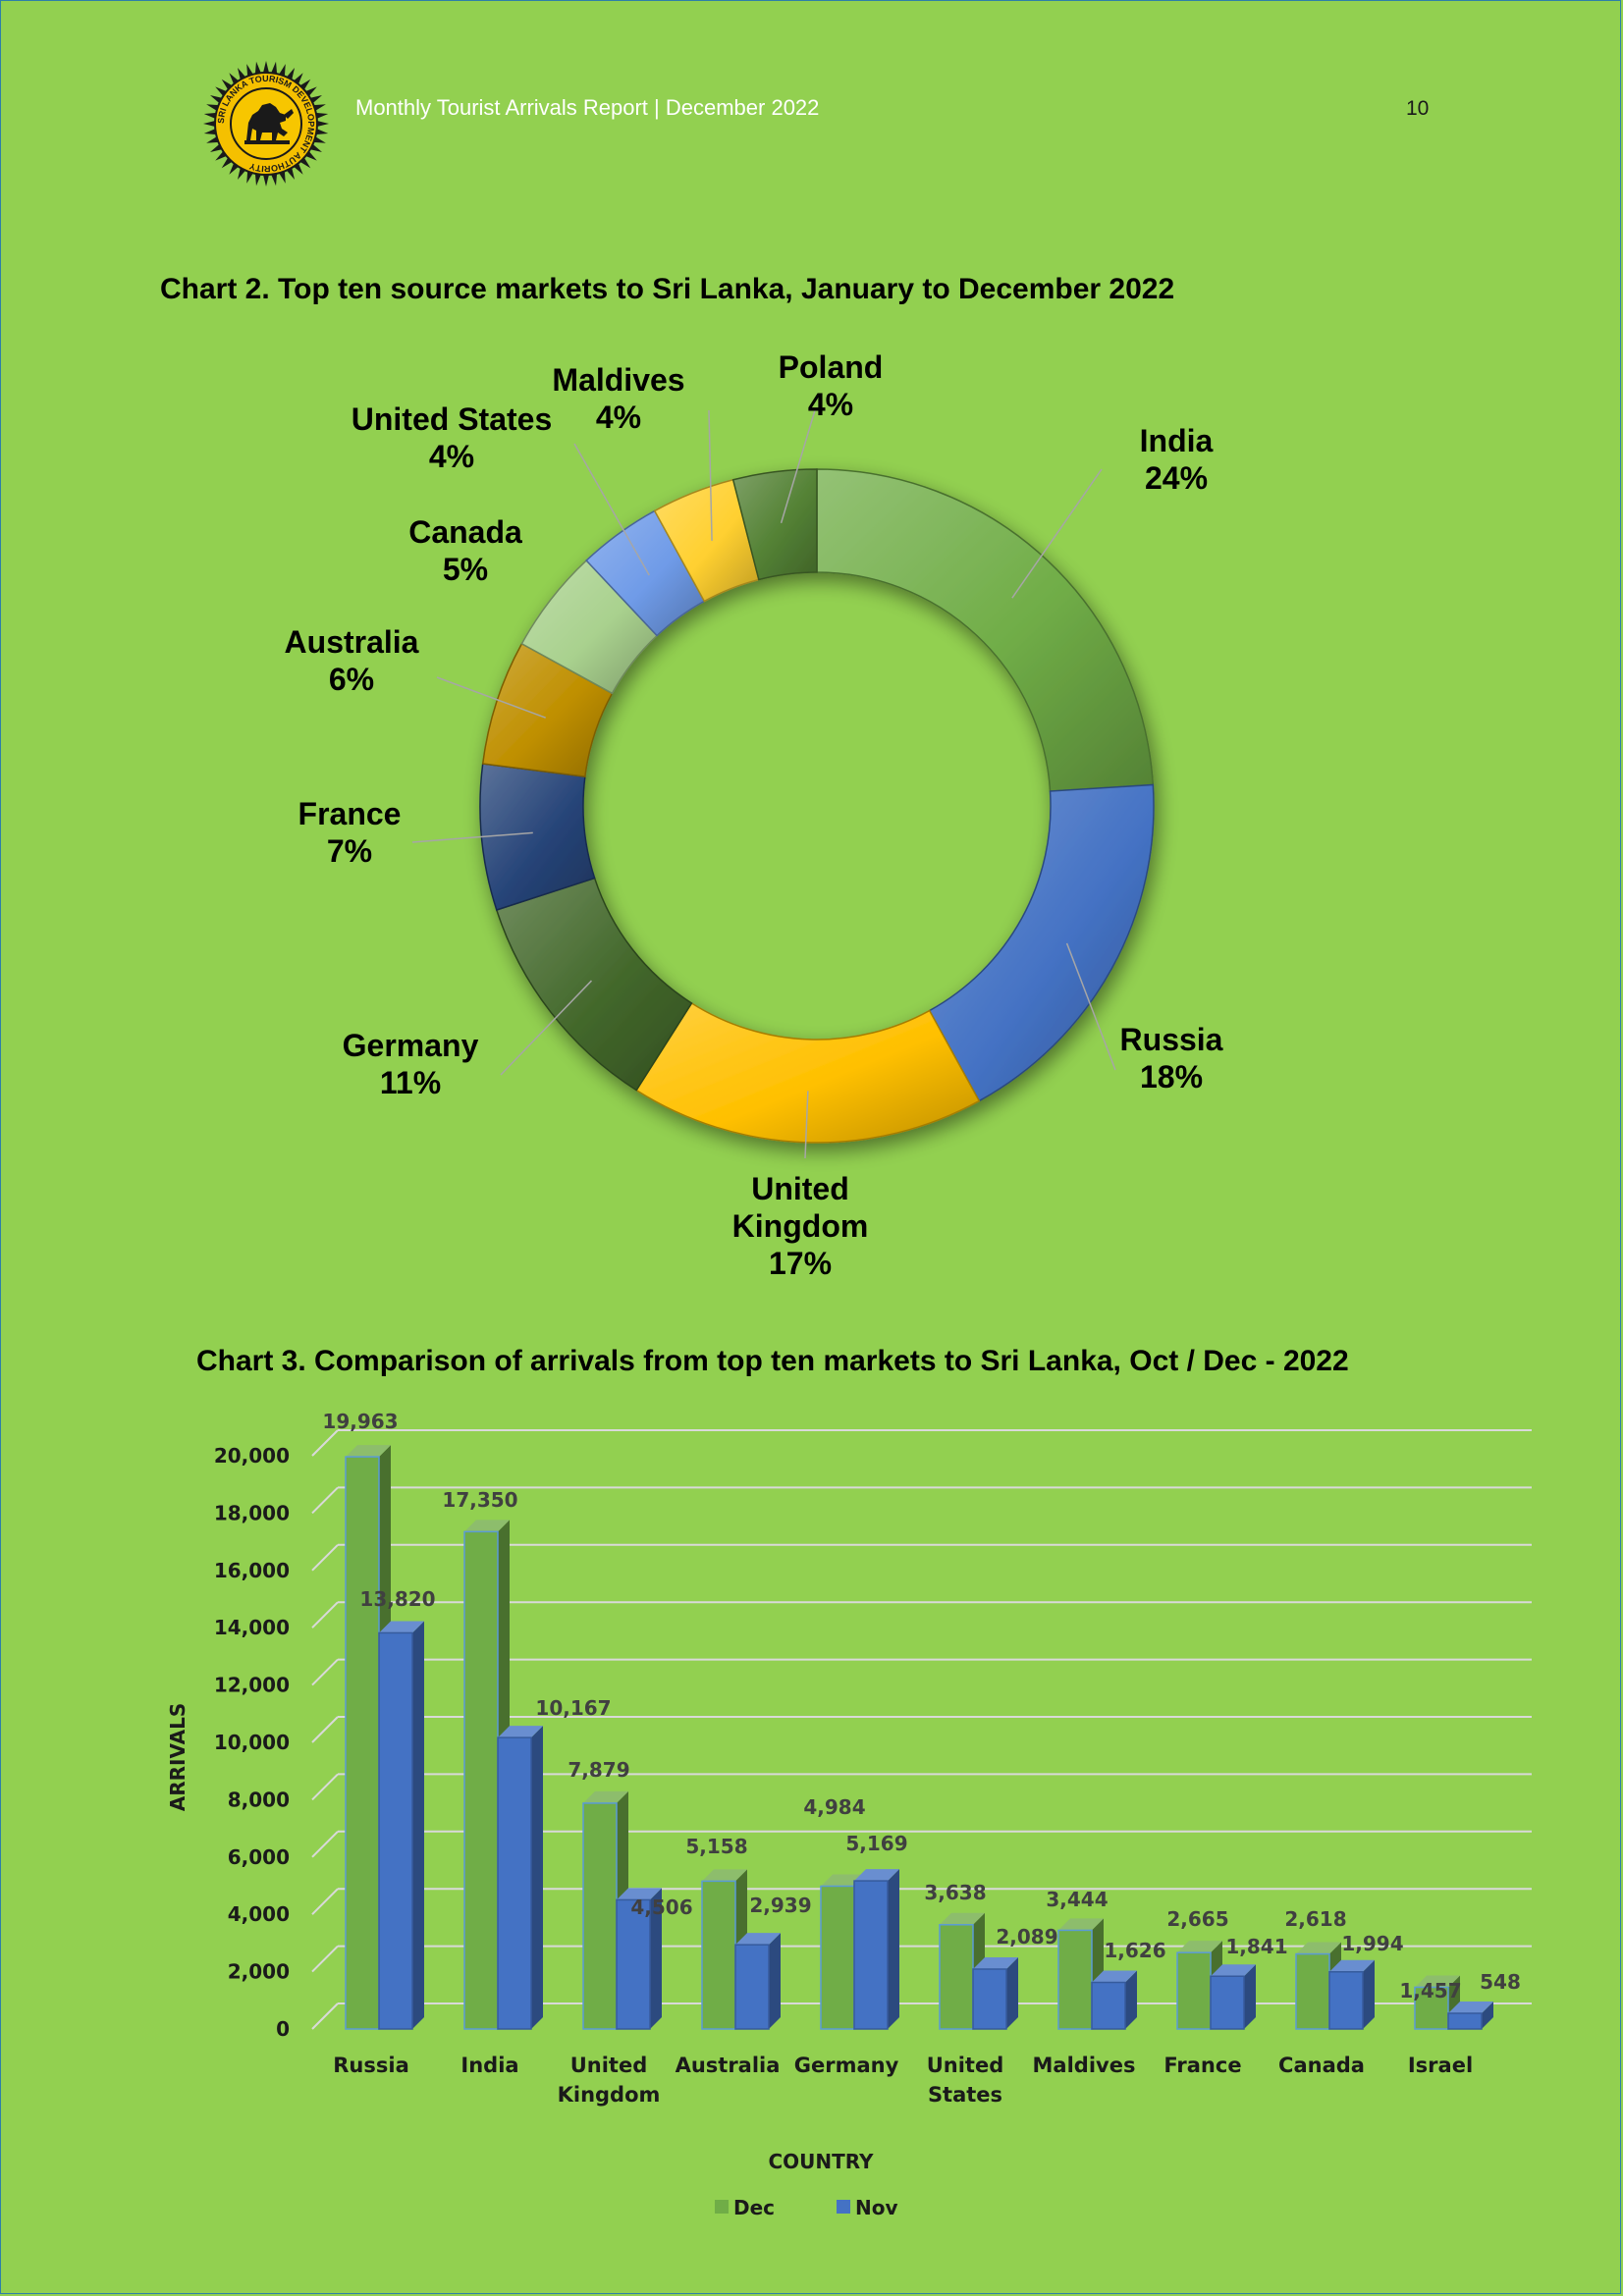  Describe the element at coordinates (491, 697) in the screenshot. I see `leader-line-australia` at that location.